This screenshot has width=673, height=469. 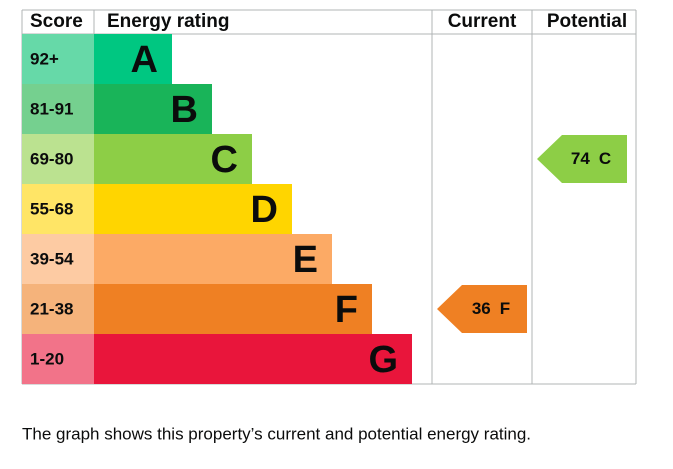 I want to click on current-rating: 36 F, so click(x=491, y=308).